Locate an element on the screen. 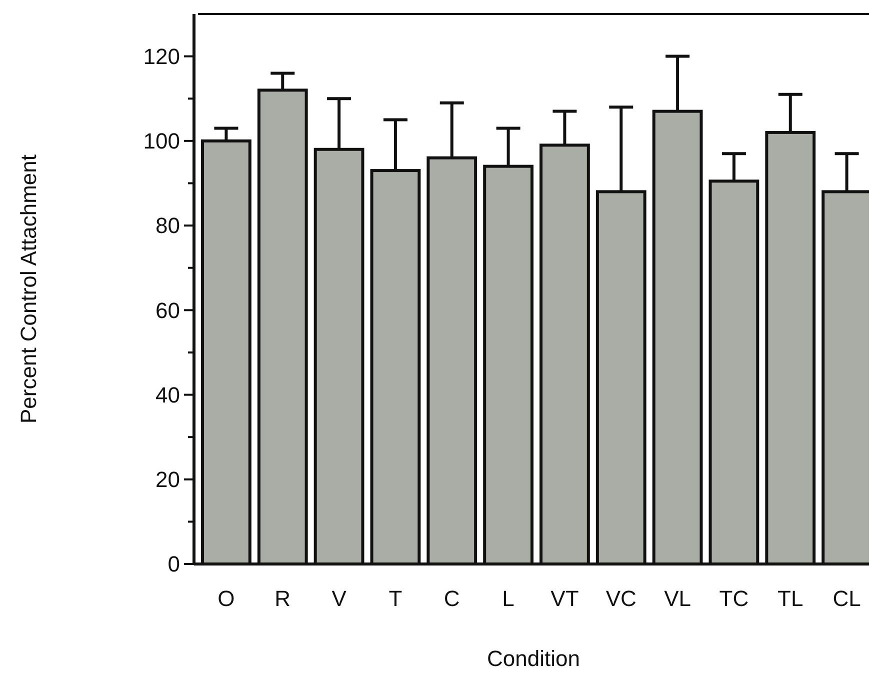  x-tick-label: TC is located at coordinates (734, 598).